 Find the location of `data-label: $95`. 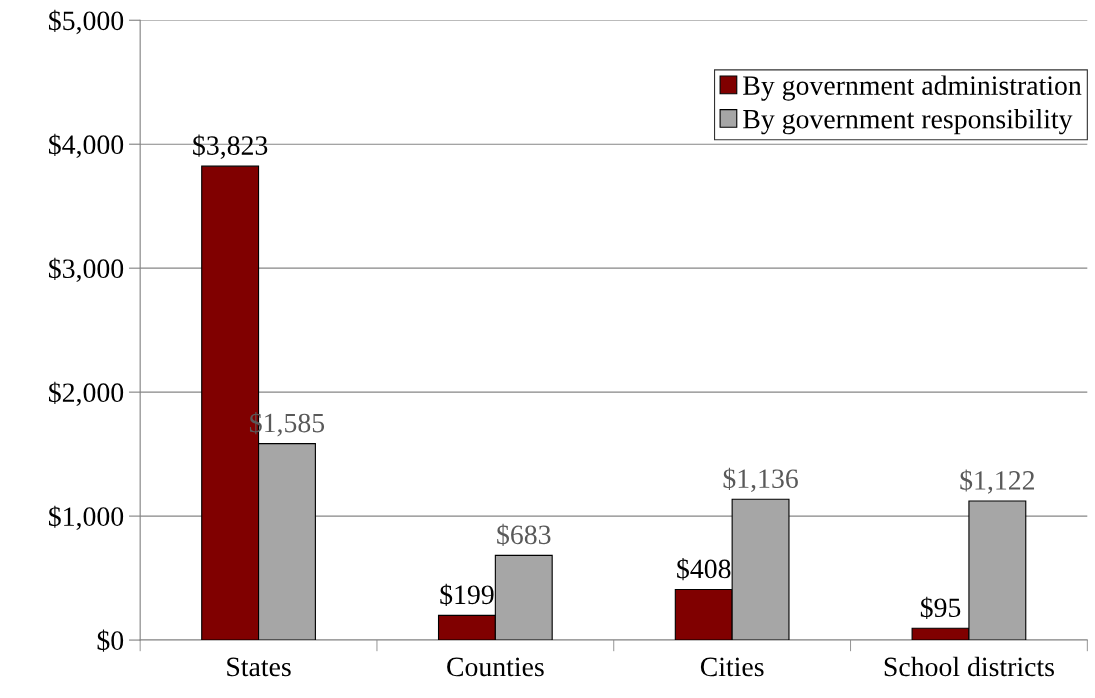

data-label: $95 is located at coordinates (940, 607).